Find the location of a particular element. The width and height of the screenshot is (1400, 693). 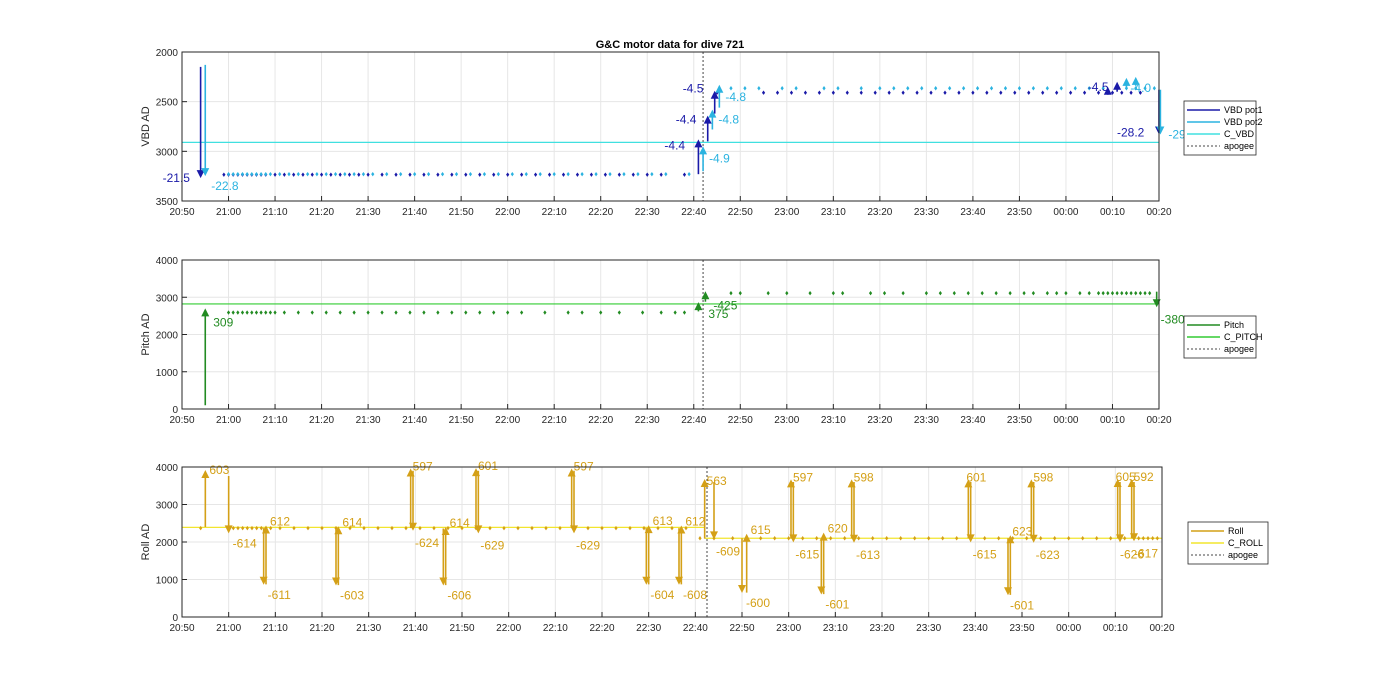

pitch-xtick-label: 23:10 is located at coordinates (833, 420).